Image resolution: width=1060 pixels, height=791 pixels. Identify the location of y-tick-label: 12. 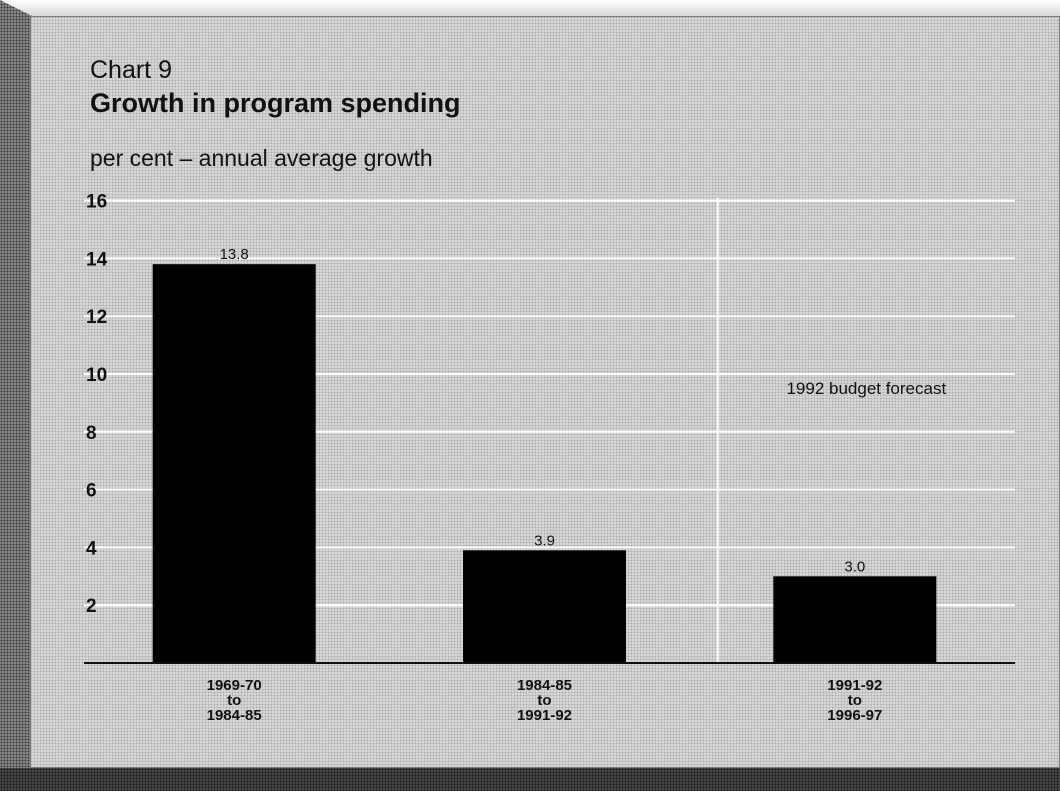
(96, 317).